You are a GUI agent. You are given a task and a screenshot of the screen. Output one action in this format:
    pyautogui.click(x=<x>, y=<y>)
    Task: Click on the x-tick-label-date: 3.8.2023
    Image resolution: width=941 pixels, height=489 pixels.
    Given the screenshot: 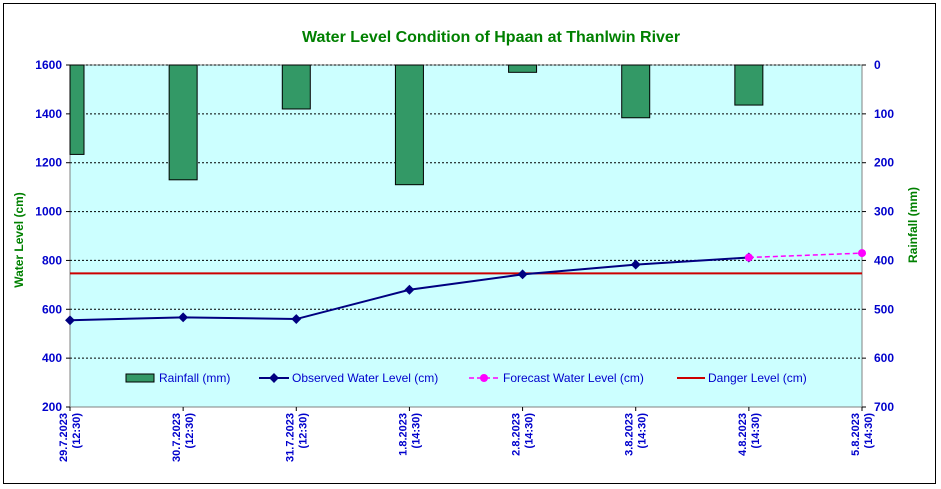 What is the action you would take?
    pyautogui.click(x=630, y=434)
    